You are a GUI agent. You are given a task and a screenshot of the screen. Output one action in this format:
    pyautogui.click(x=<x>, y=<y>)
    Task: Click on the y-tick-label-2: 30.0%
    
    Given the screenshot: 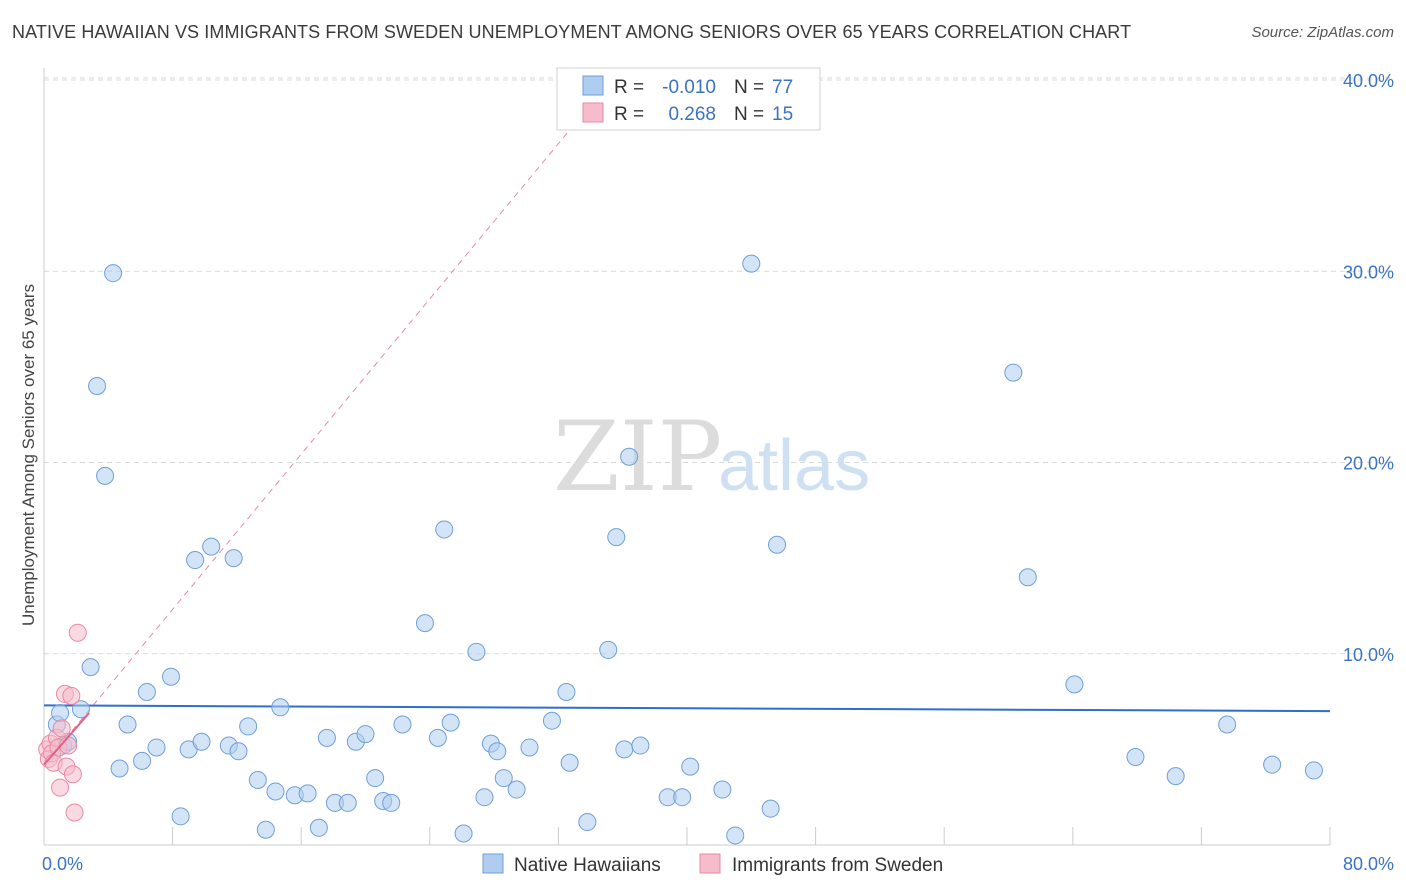 What is the action you would take?
    pyautogui.click(x=1368, y=272)
    